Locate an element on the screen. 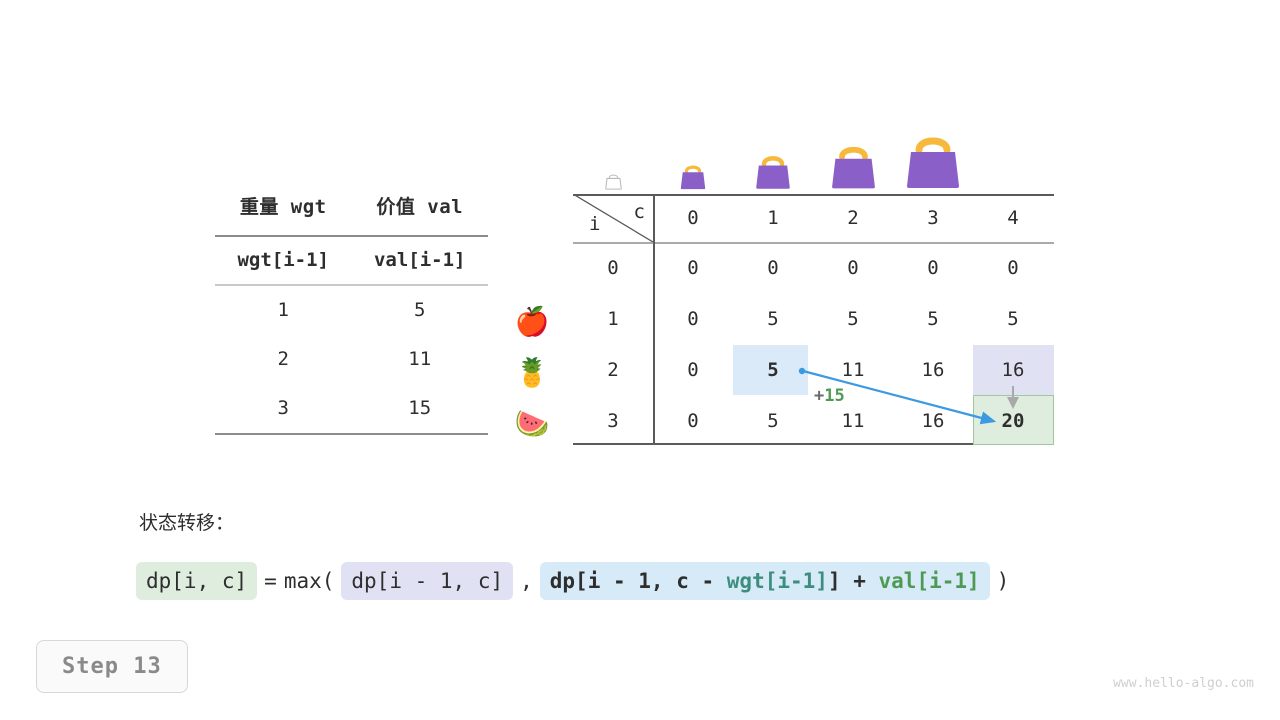  dp-table-vertical-divider is located at coordinates (654, 319).